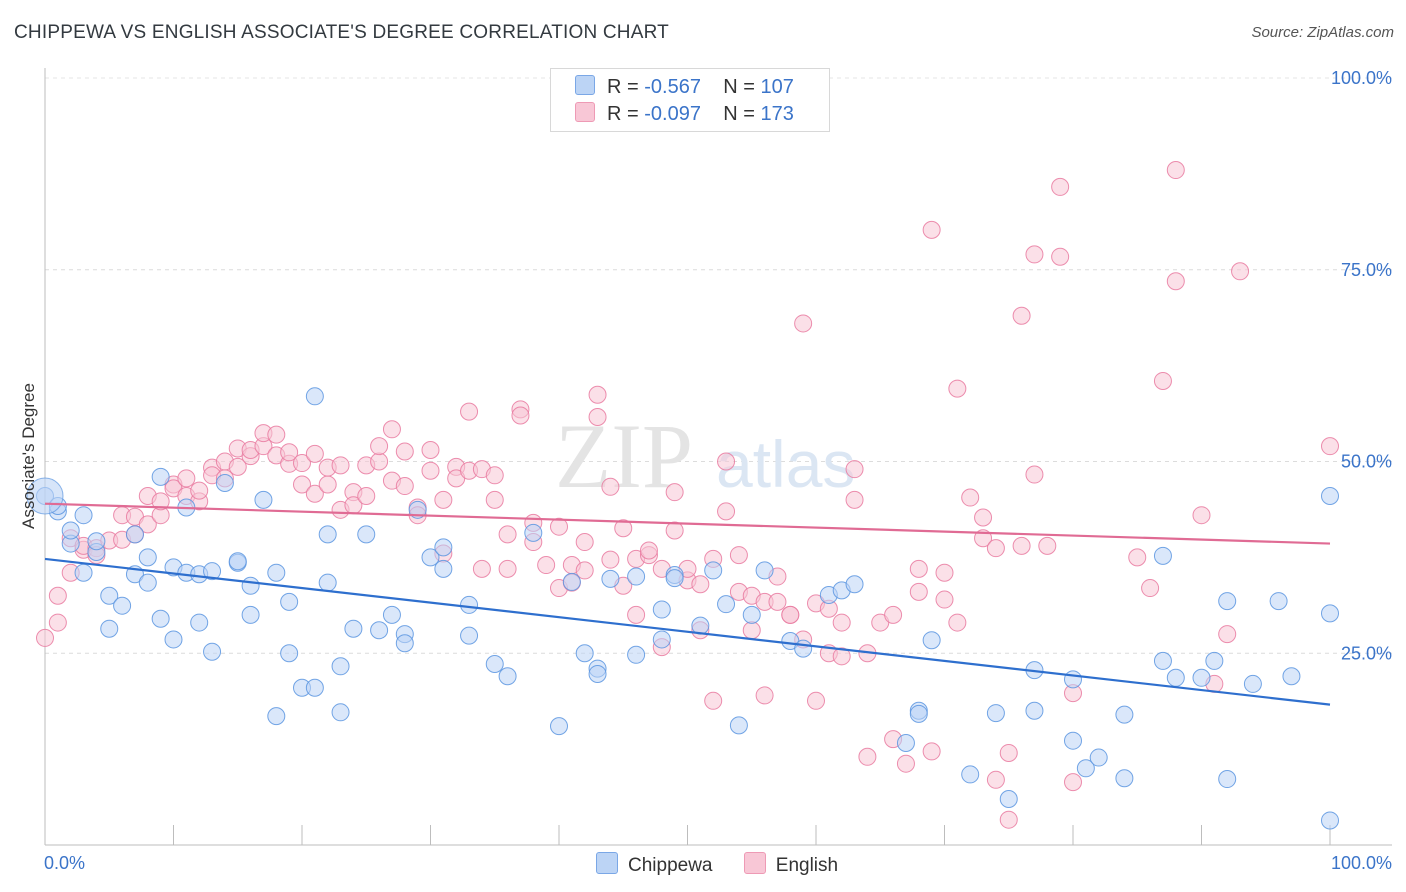  What do you see at coordinates (64, 863) in the screenshot?
I see `x-axis-min-label: 0.0%` at bounding box center [64, 863].